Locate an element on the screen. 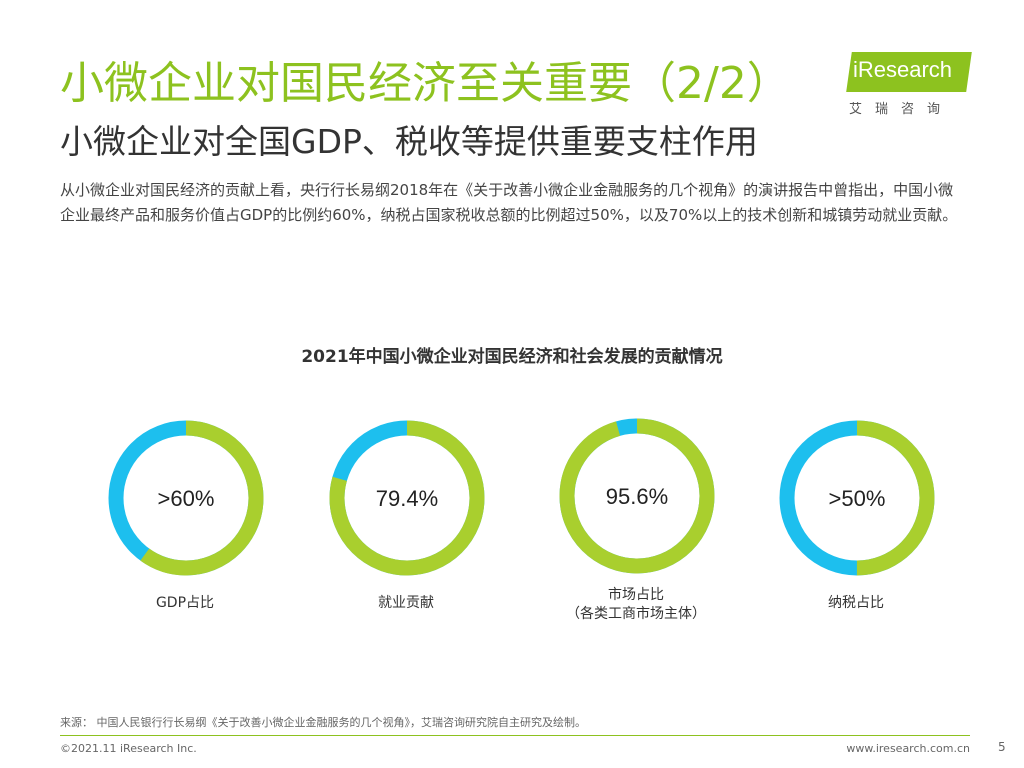 Image resolution: width=1024 pixels, height=768 pixels. page-subtitle: 小微企业对全国GDP、税收等提供重要支柱作用 is located at coordinates (409, 141).